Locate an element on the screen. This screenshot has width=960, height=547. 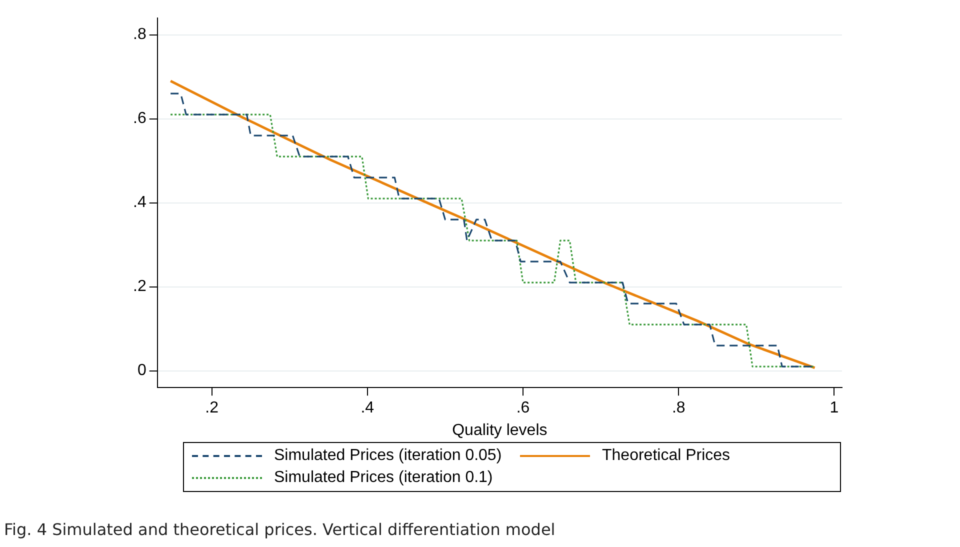
x-axis-title: Quality levels is located at coordinates (500, 430).